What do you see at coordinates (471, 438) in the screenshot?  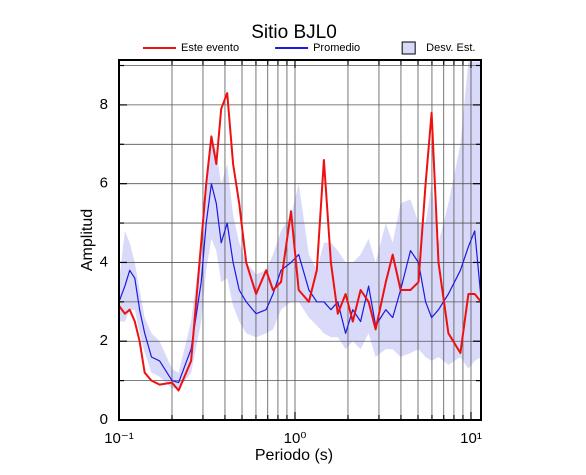 I see `x-tick-label: 10¹` at bounding box center [471, 438].